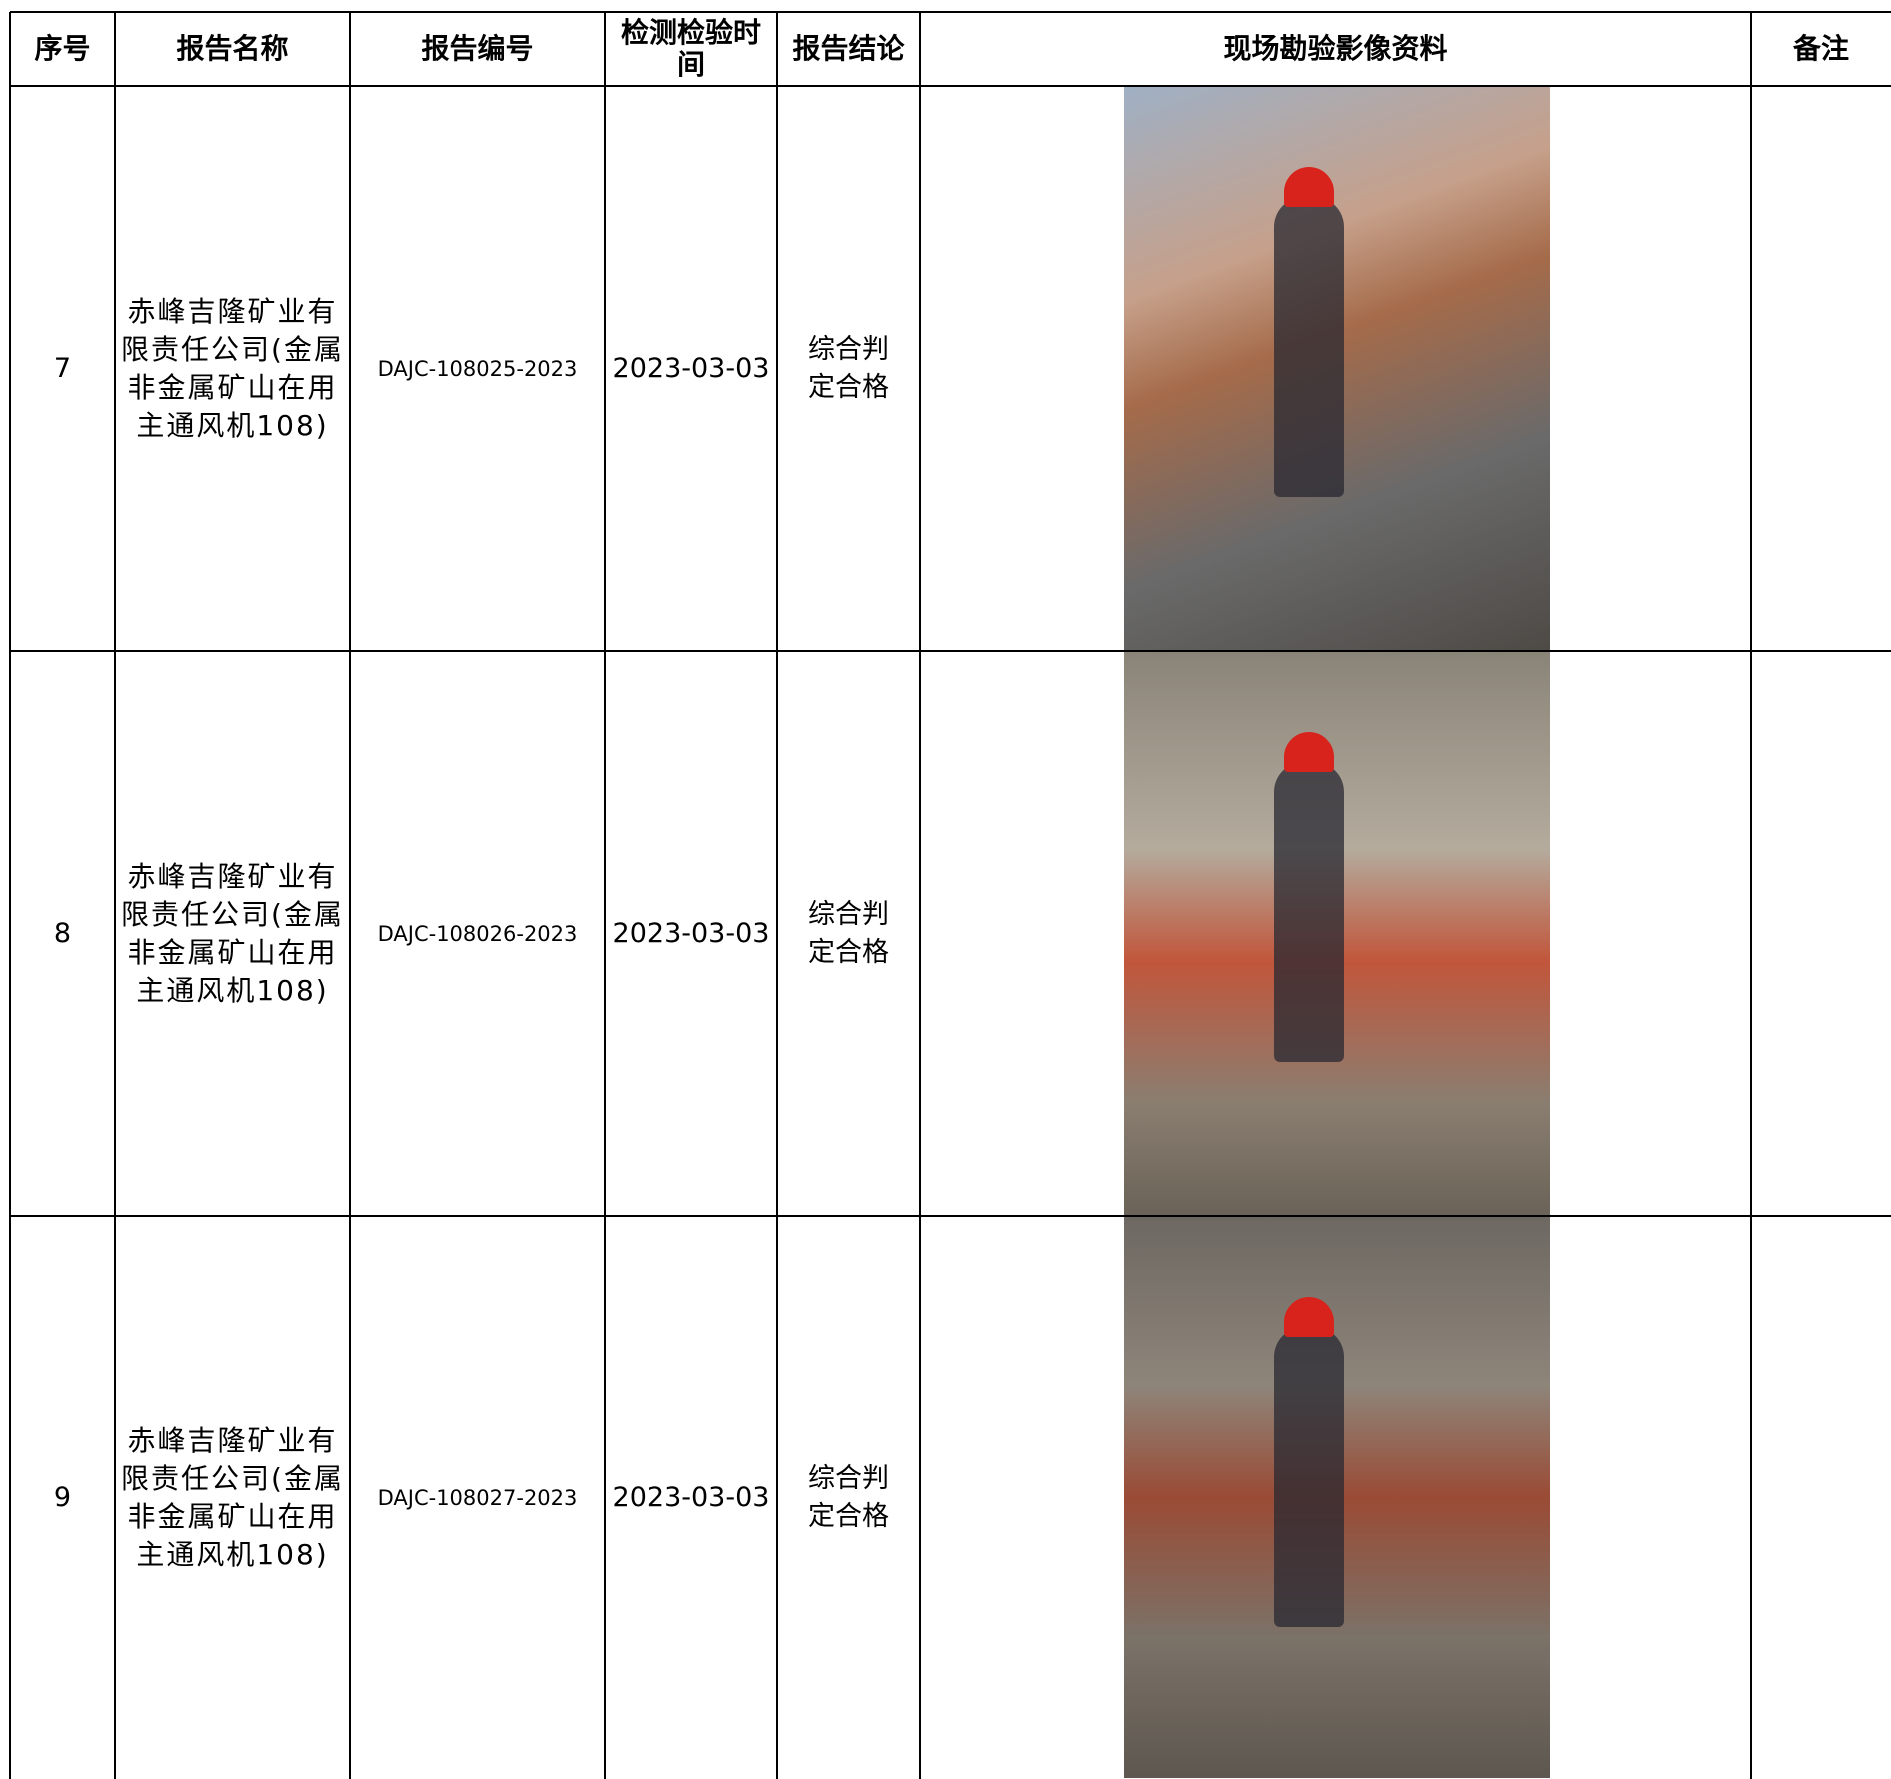 The image size is (1891, 1779). I want to click on header-cell: 报告编号, so click(477, 48).